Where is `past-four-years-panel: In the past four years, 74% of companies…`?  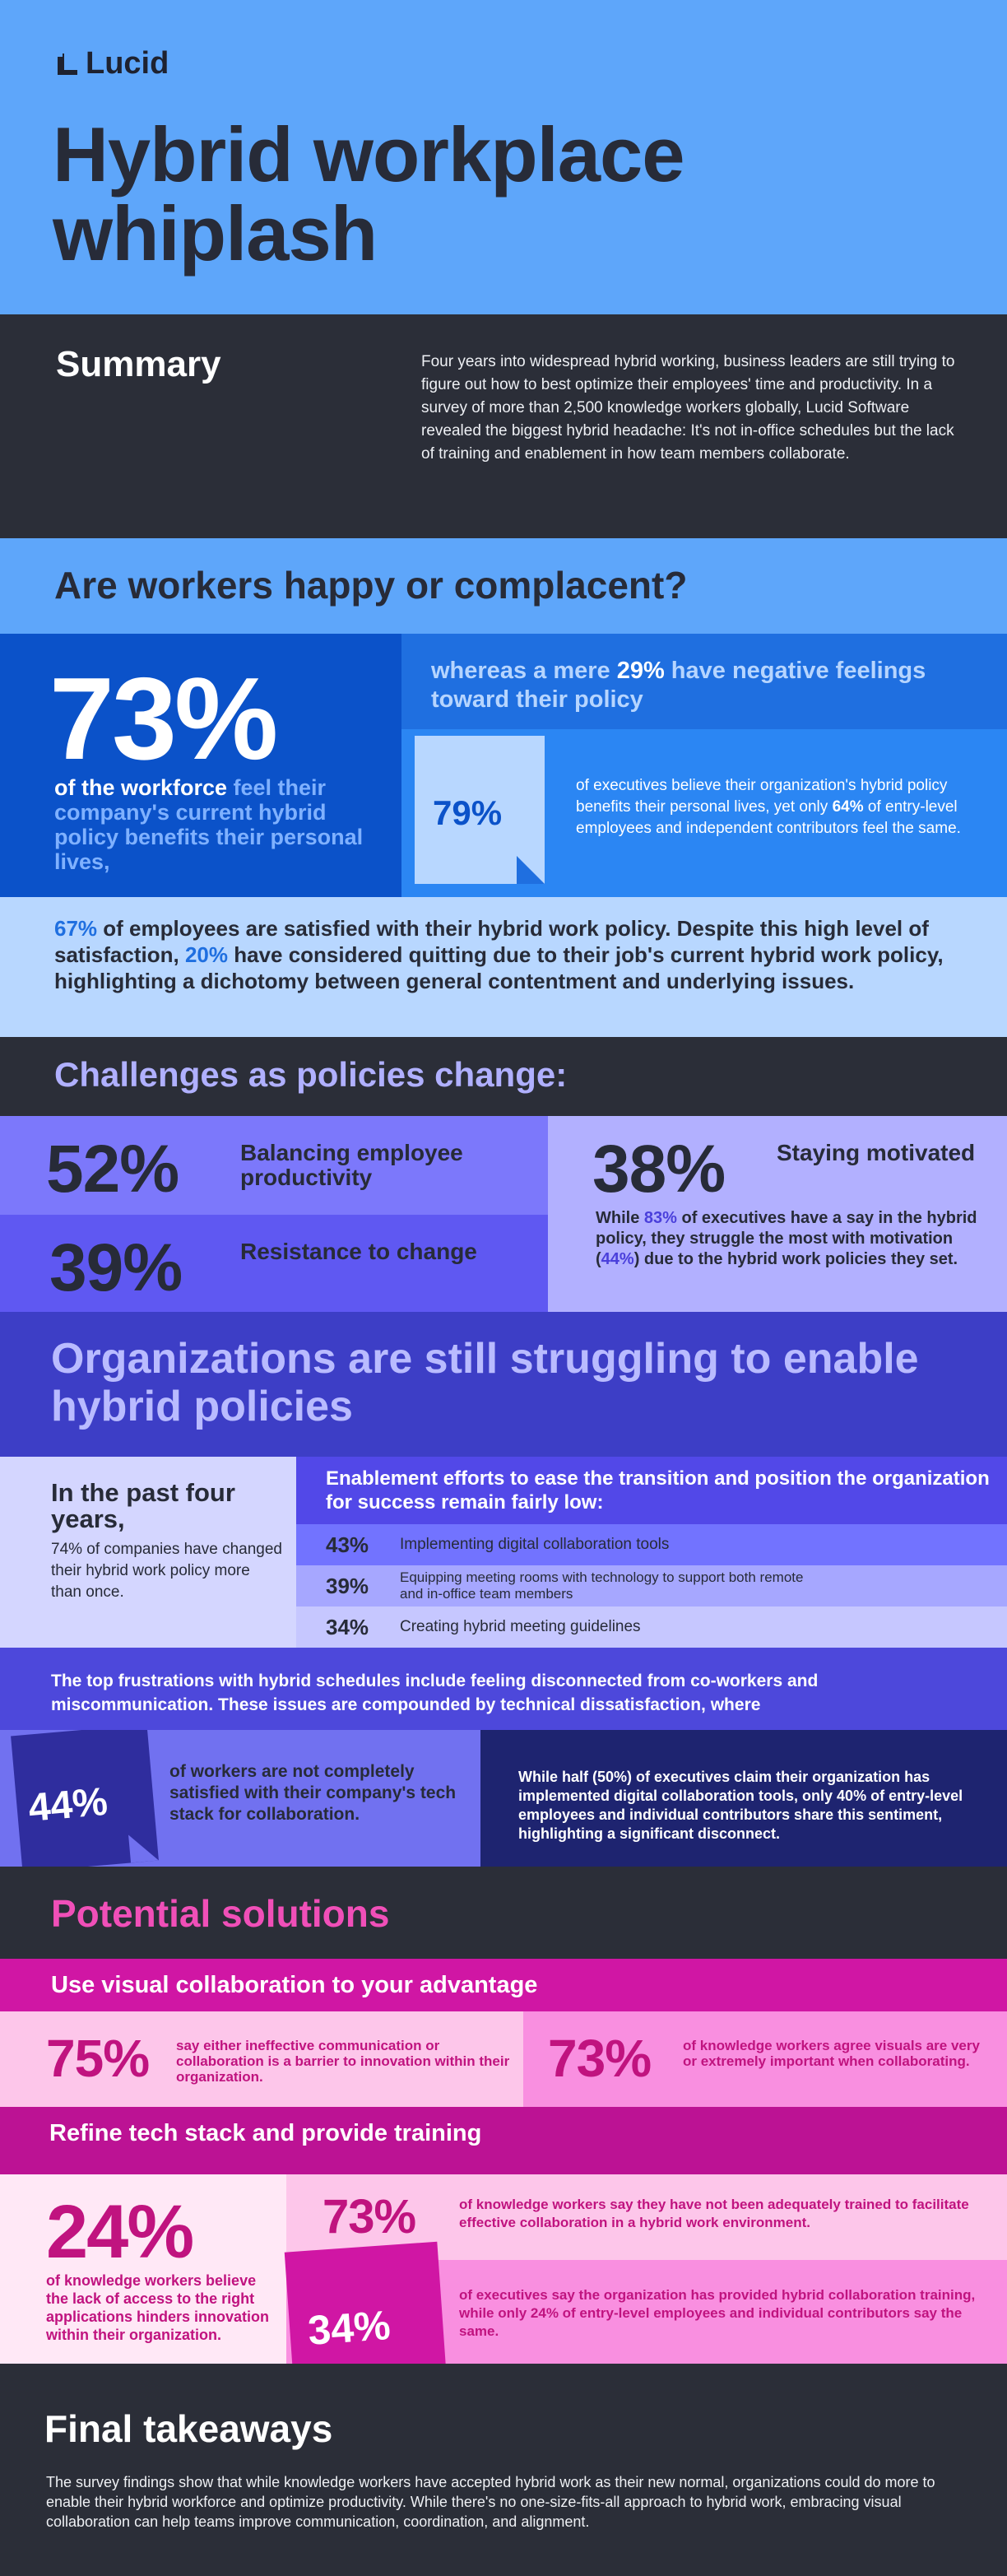
past-four-years-panel: In the past four years, 74% of companies… is located at coordinates (148, 1552).